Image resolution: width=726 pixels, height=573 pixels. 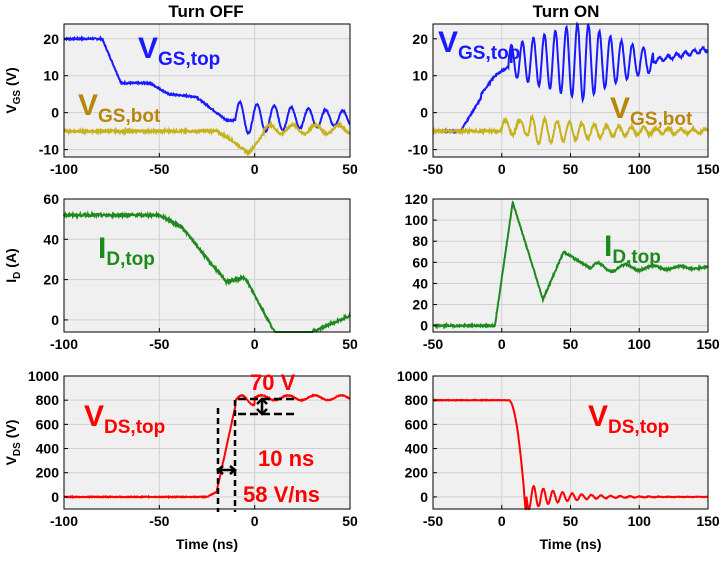 I want to click on rise-arrowhead-left, so click(x=219, y=470).